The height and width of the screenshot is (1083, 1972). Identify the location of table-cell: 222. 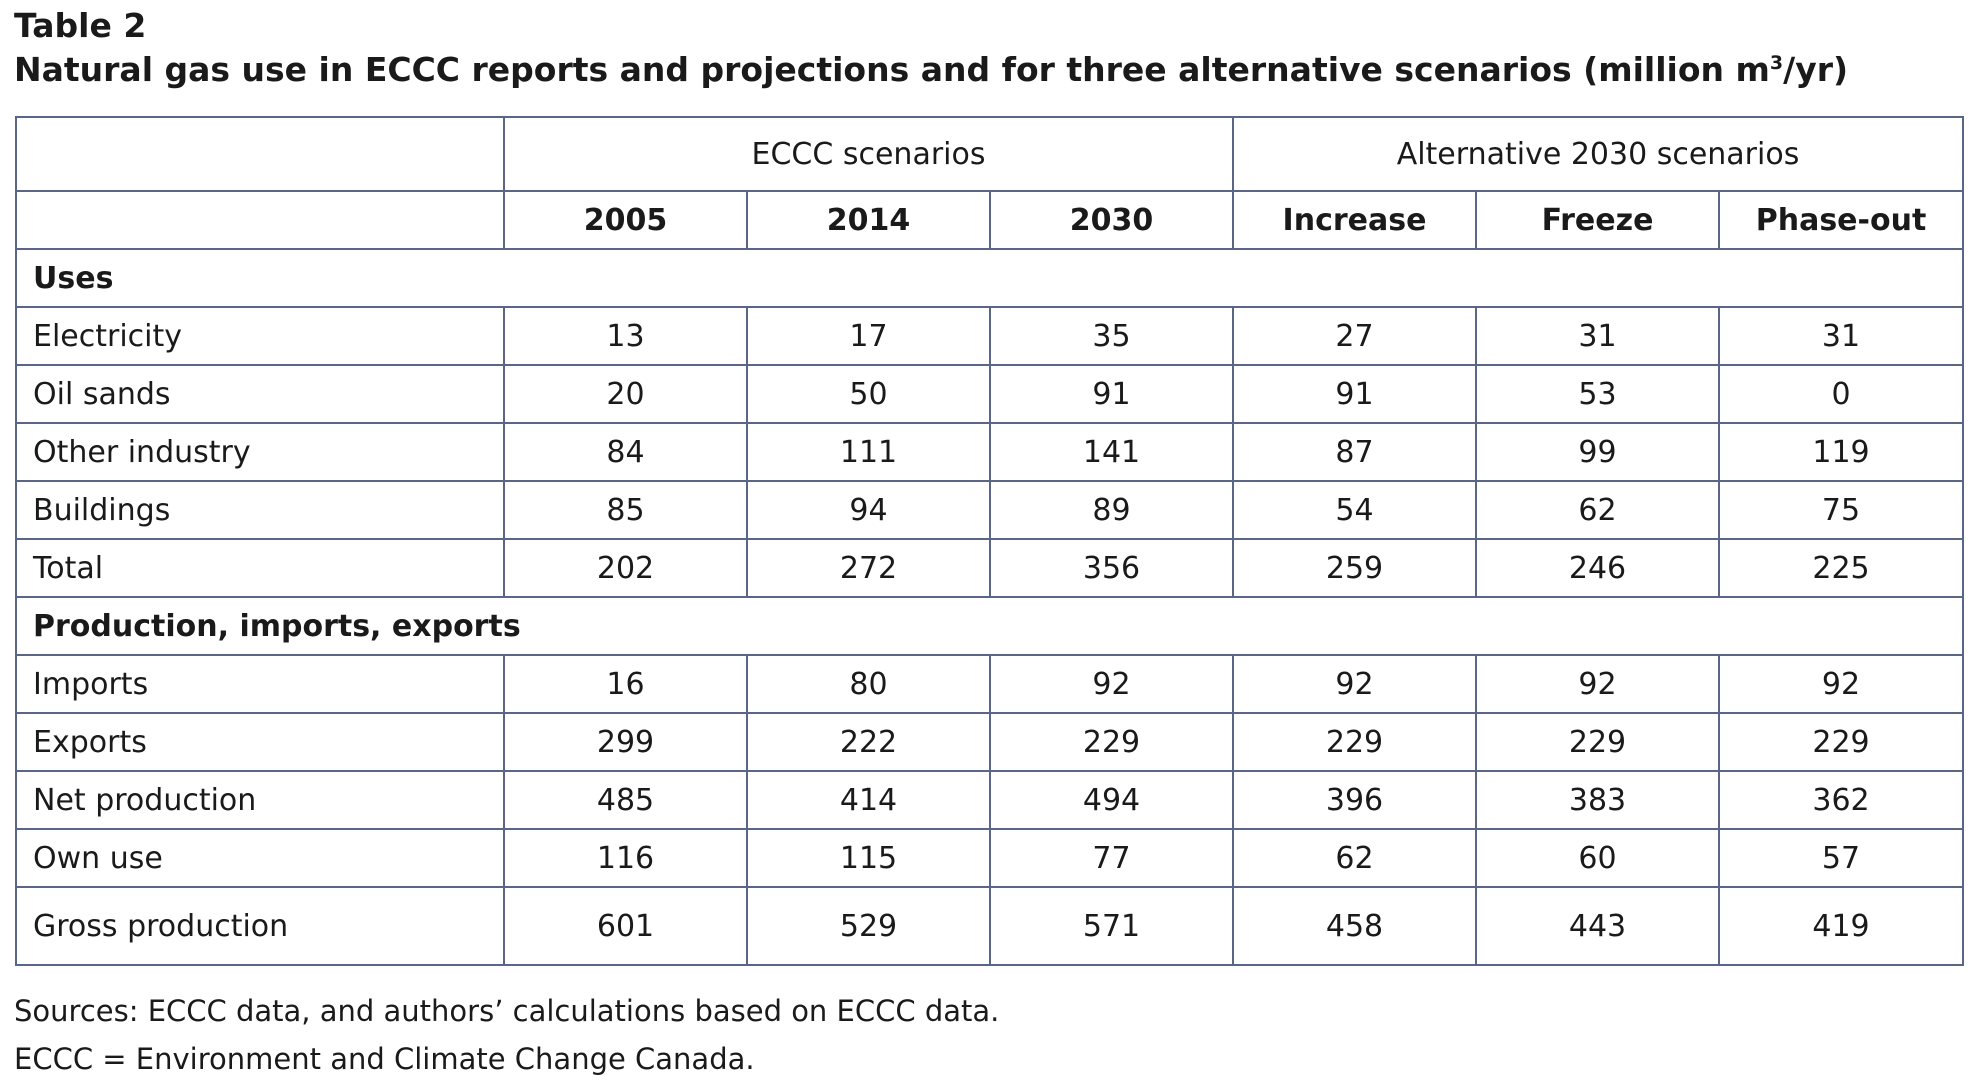
(868, 742).